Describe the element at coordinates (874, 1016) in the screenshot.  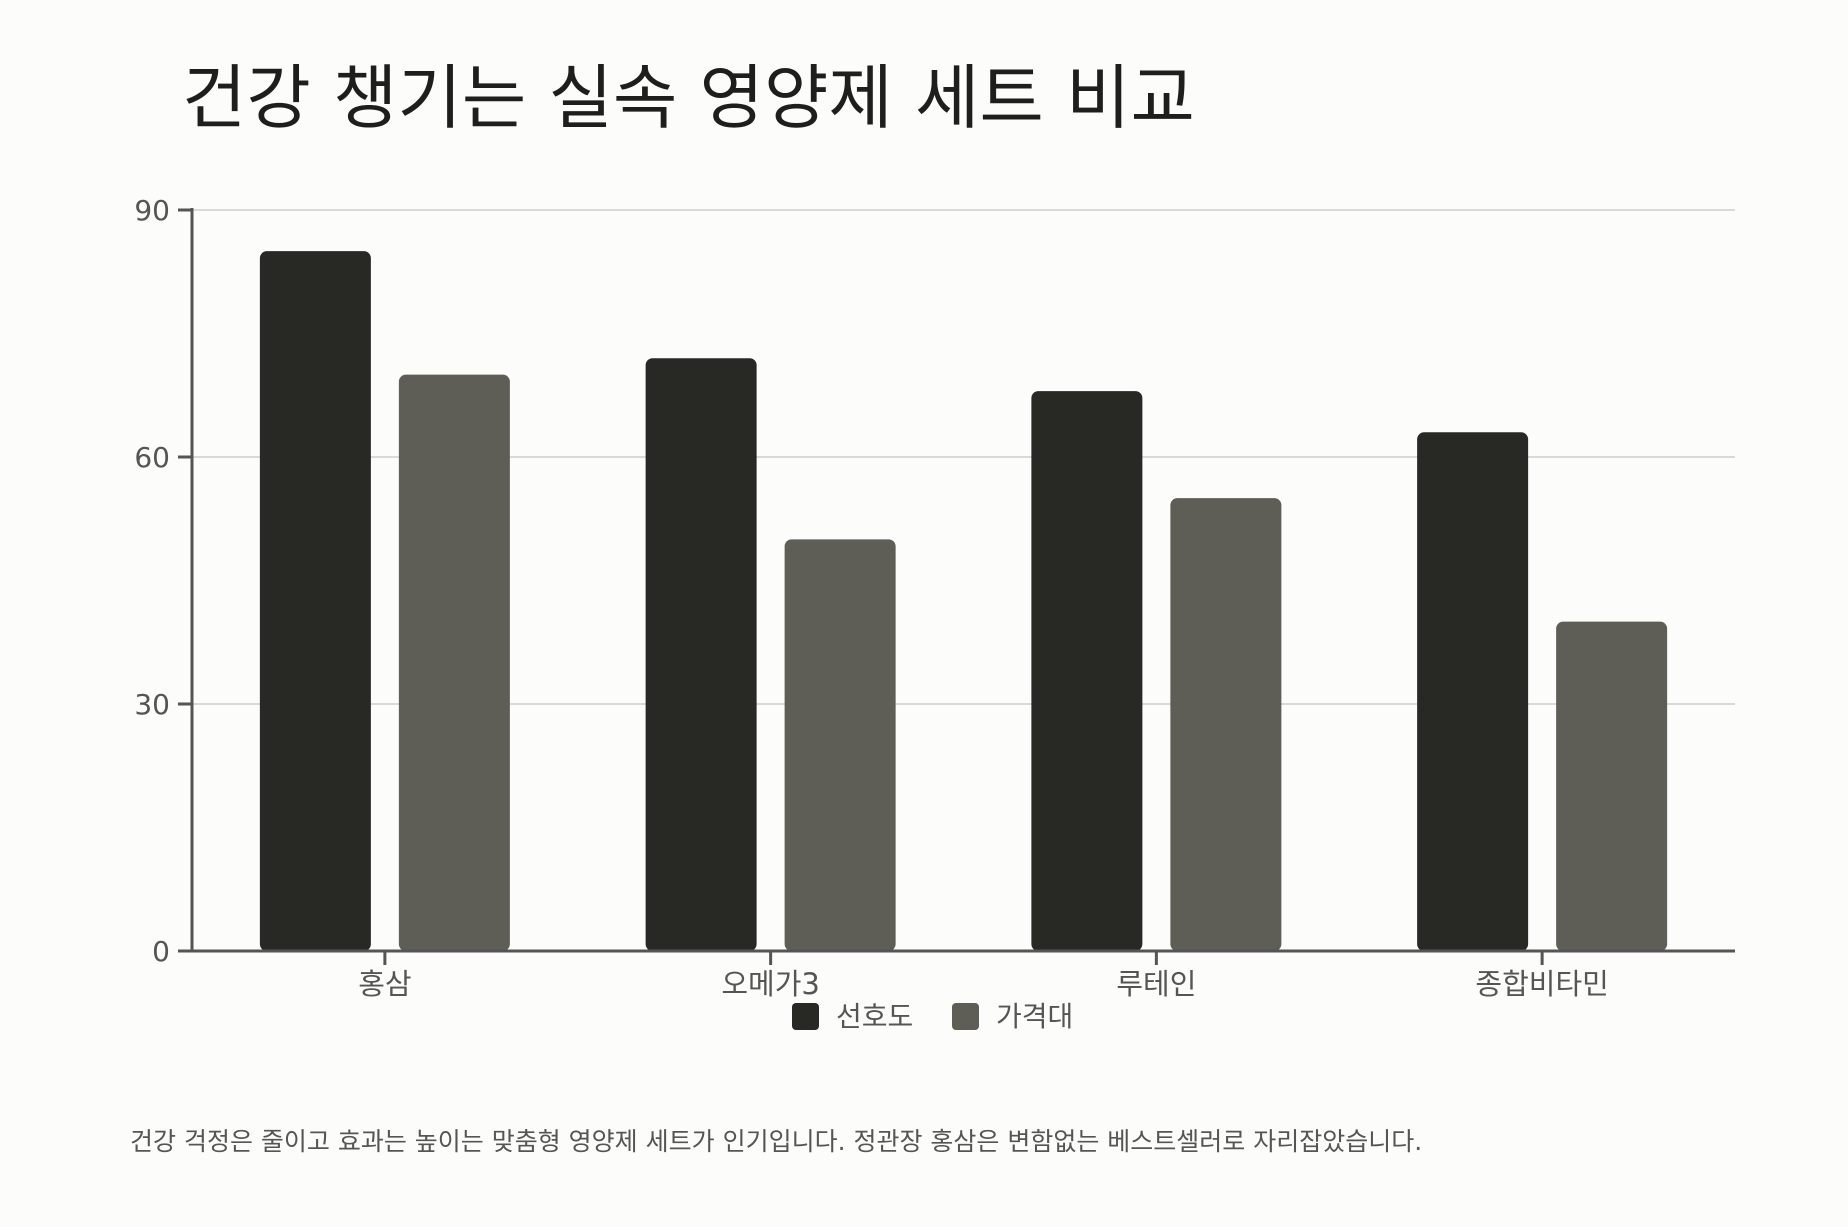
I see `legend-label: 선호도` at that location.